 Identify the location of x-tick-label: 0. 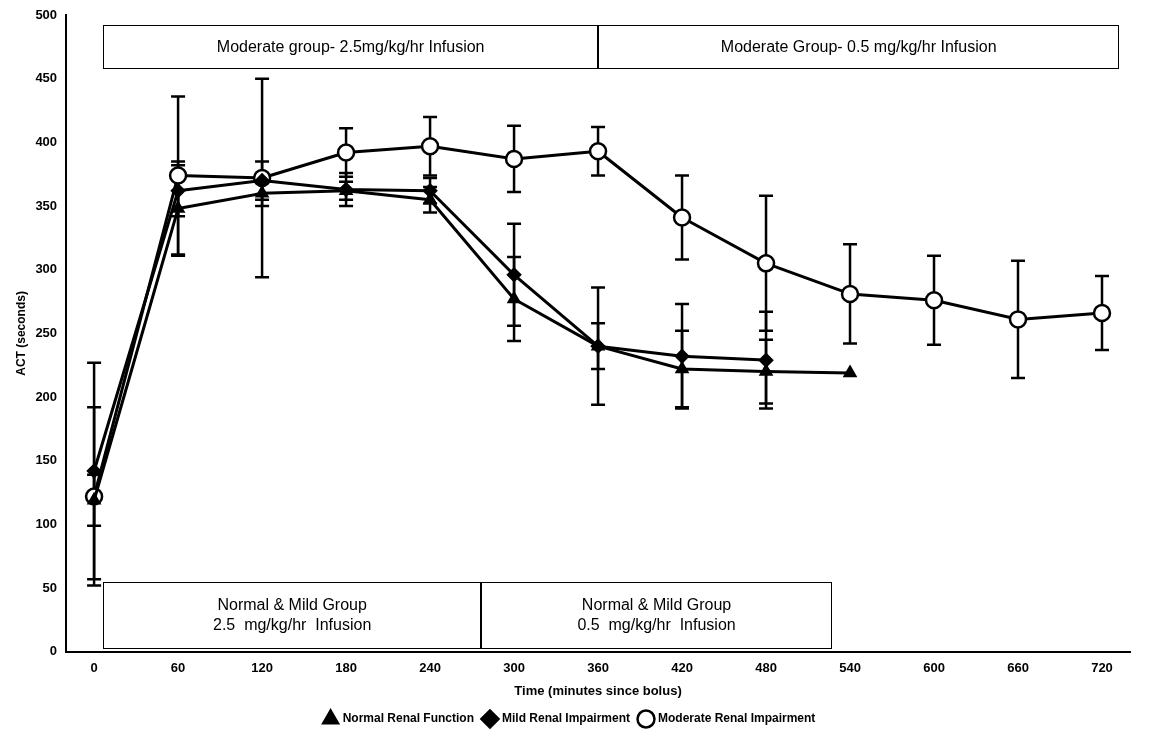
(94, 668).